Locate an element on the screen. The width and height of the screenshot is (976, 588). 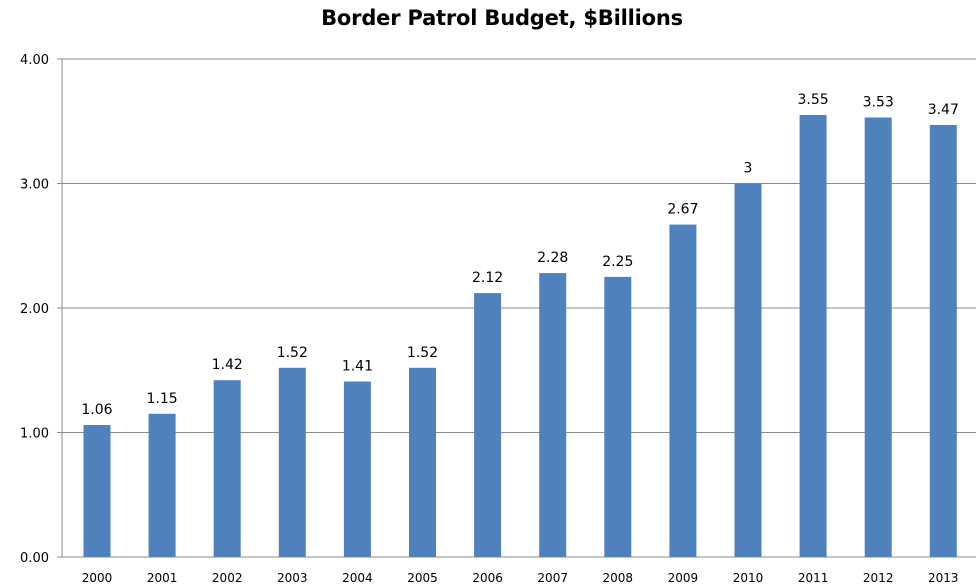
x-tick-label: 2008 is located at coordinates (618, 578).